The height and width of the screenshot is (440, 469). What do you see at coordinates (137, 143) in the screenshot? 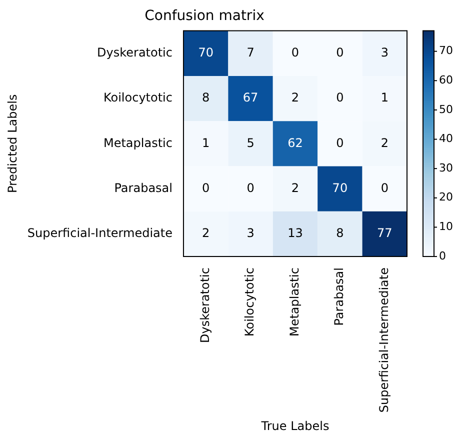
I see `y-tick-label: Metaplastic` at bounding box center [137, 143].